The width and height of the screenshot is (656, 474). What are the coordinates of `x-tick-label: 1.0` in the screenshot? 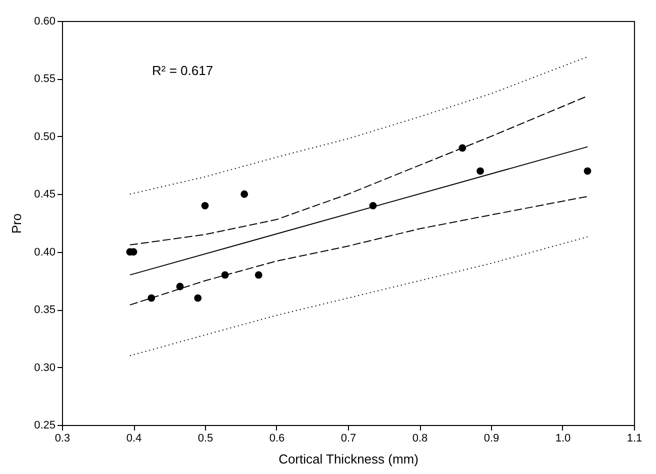 It's located at (563, 438).